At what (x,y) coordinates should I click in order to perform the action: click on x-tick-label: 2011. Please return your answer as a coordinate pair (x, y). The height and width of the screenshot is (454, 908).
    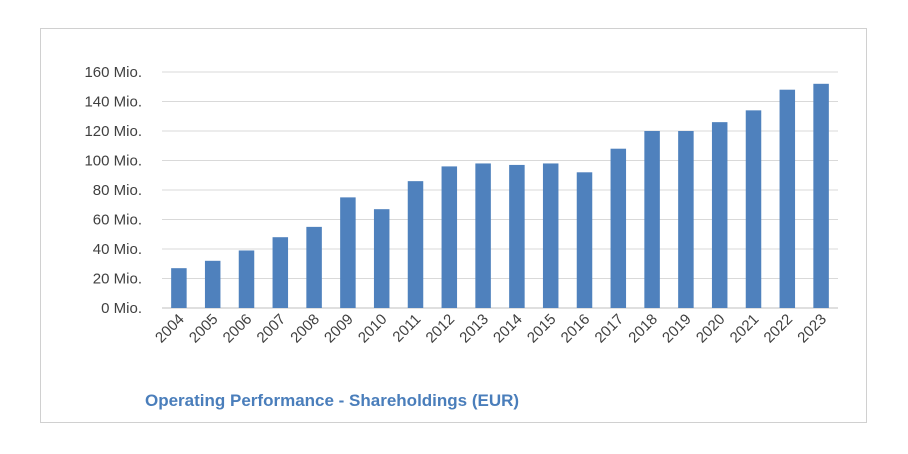
    Looking at the image, I should click on (406, 328).